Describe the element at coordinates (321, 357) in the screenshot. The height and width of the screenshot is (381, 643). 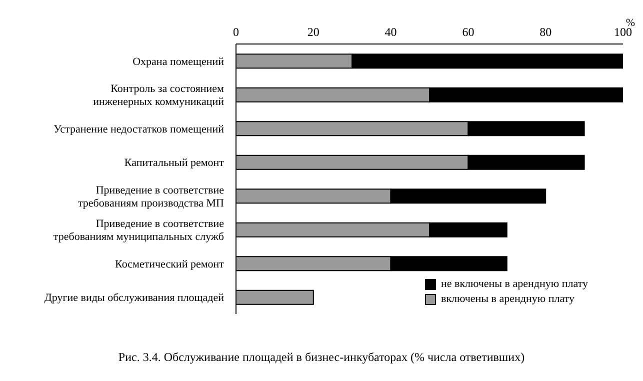
I see `text: Рис. 3.4. Обслуживание площадей в бизнес-инкубаторах (% числа ответивших)` at that location.